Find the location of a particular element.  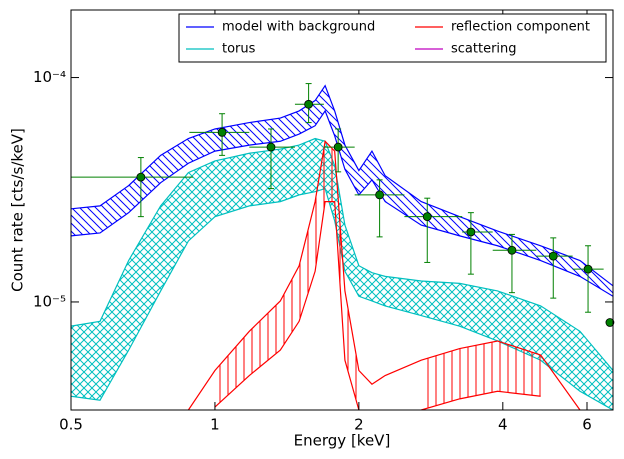

x-tick-label: 0.5 is located at coordinates (71, 425).